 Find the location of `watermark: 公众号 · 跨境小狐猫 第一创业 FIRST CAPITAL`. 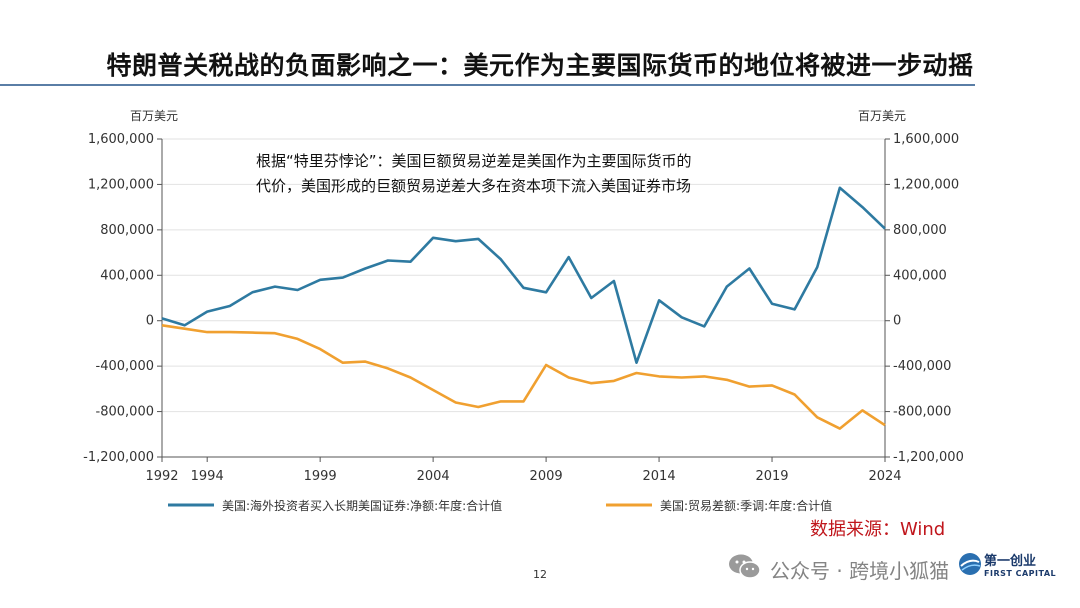

watermark: 公众号 · 跨境小狐猫 第一创业 FIRST CAPITAL is located at coordinates (893, 568).